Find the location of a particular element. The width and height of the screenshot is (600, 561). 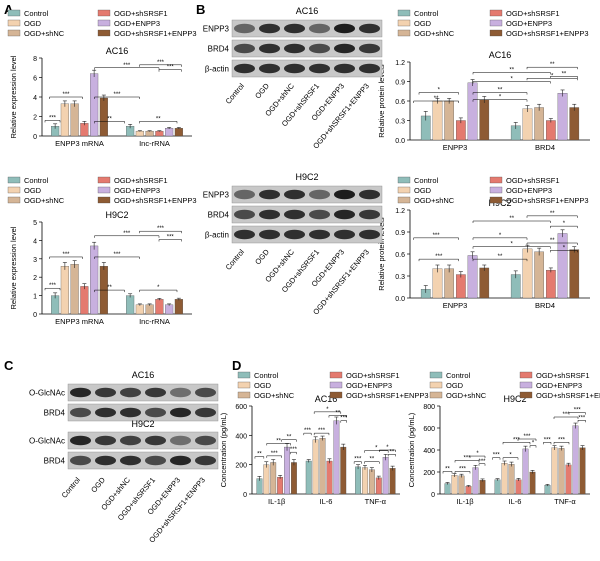

y-tick-label: 1.2 is located at coordinates (400, 63).